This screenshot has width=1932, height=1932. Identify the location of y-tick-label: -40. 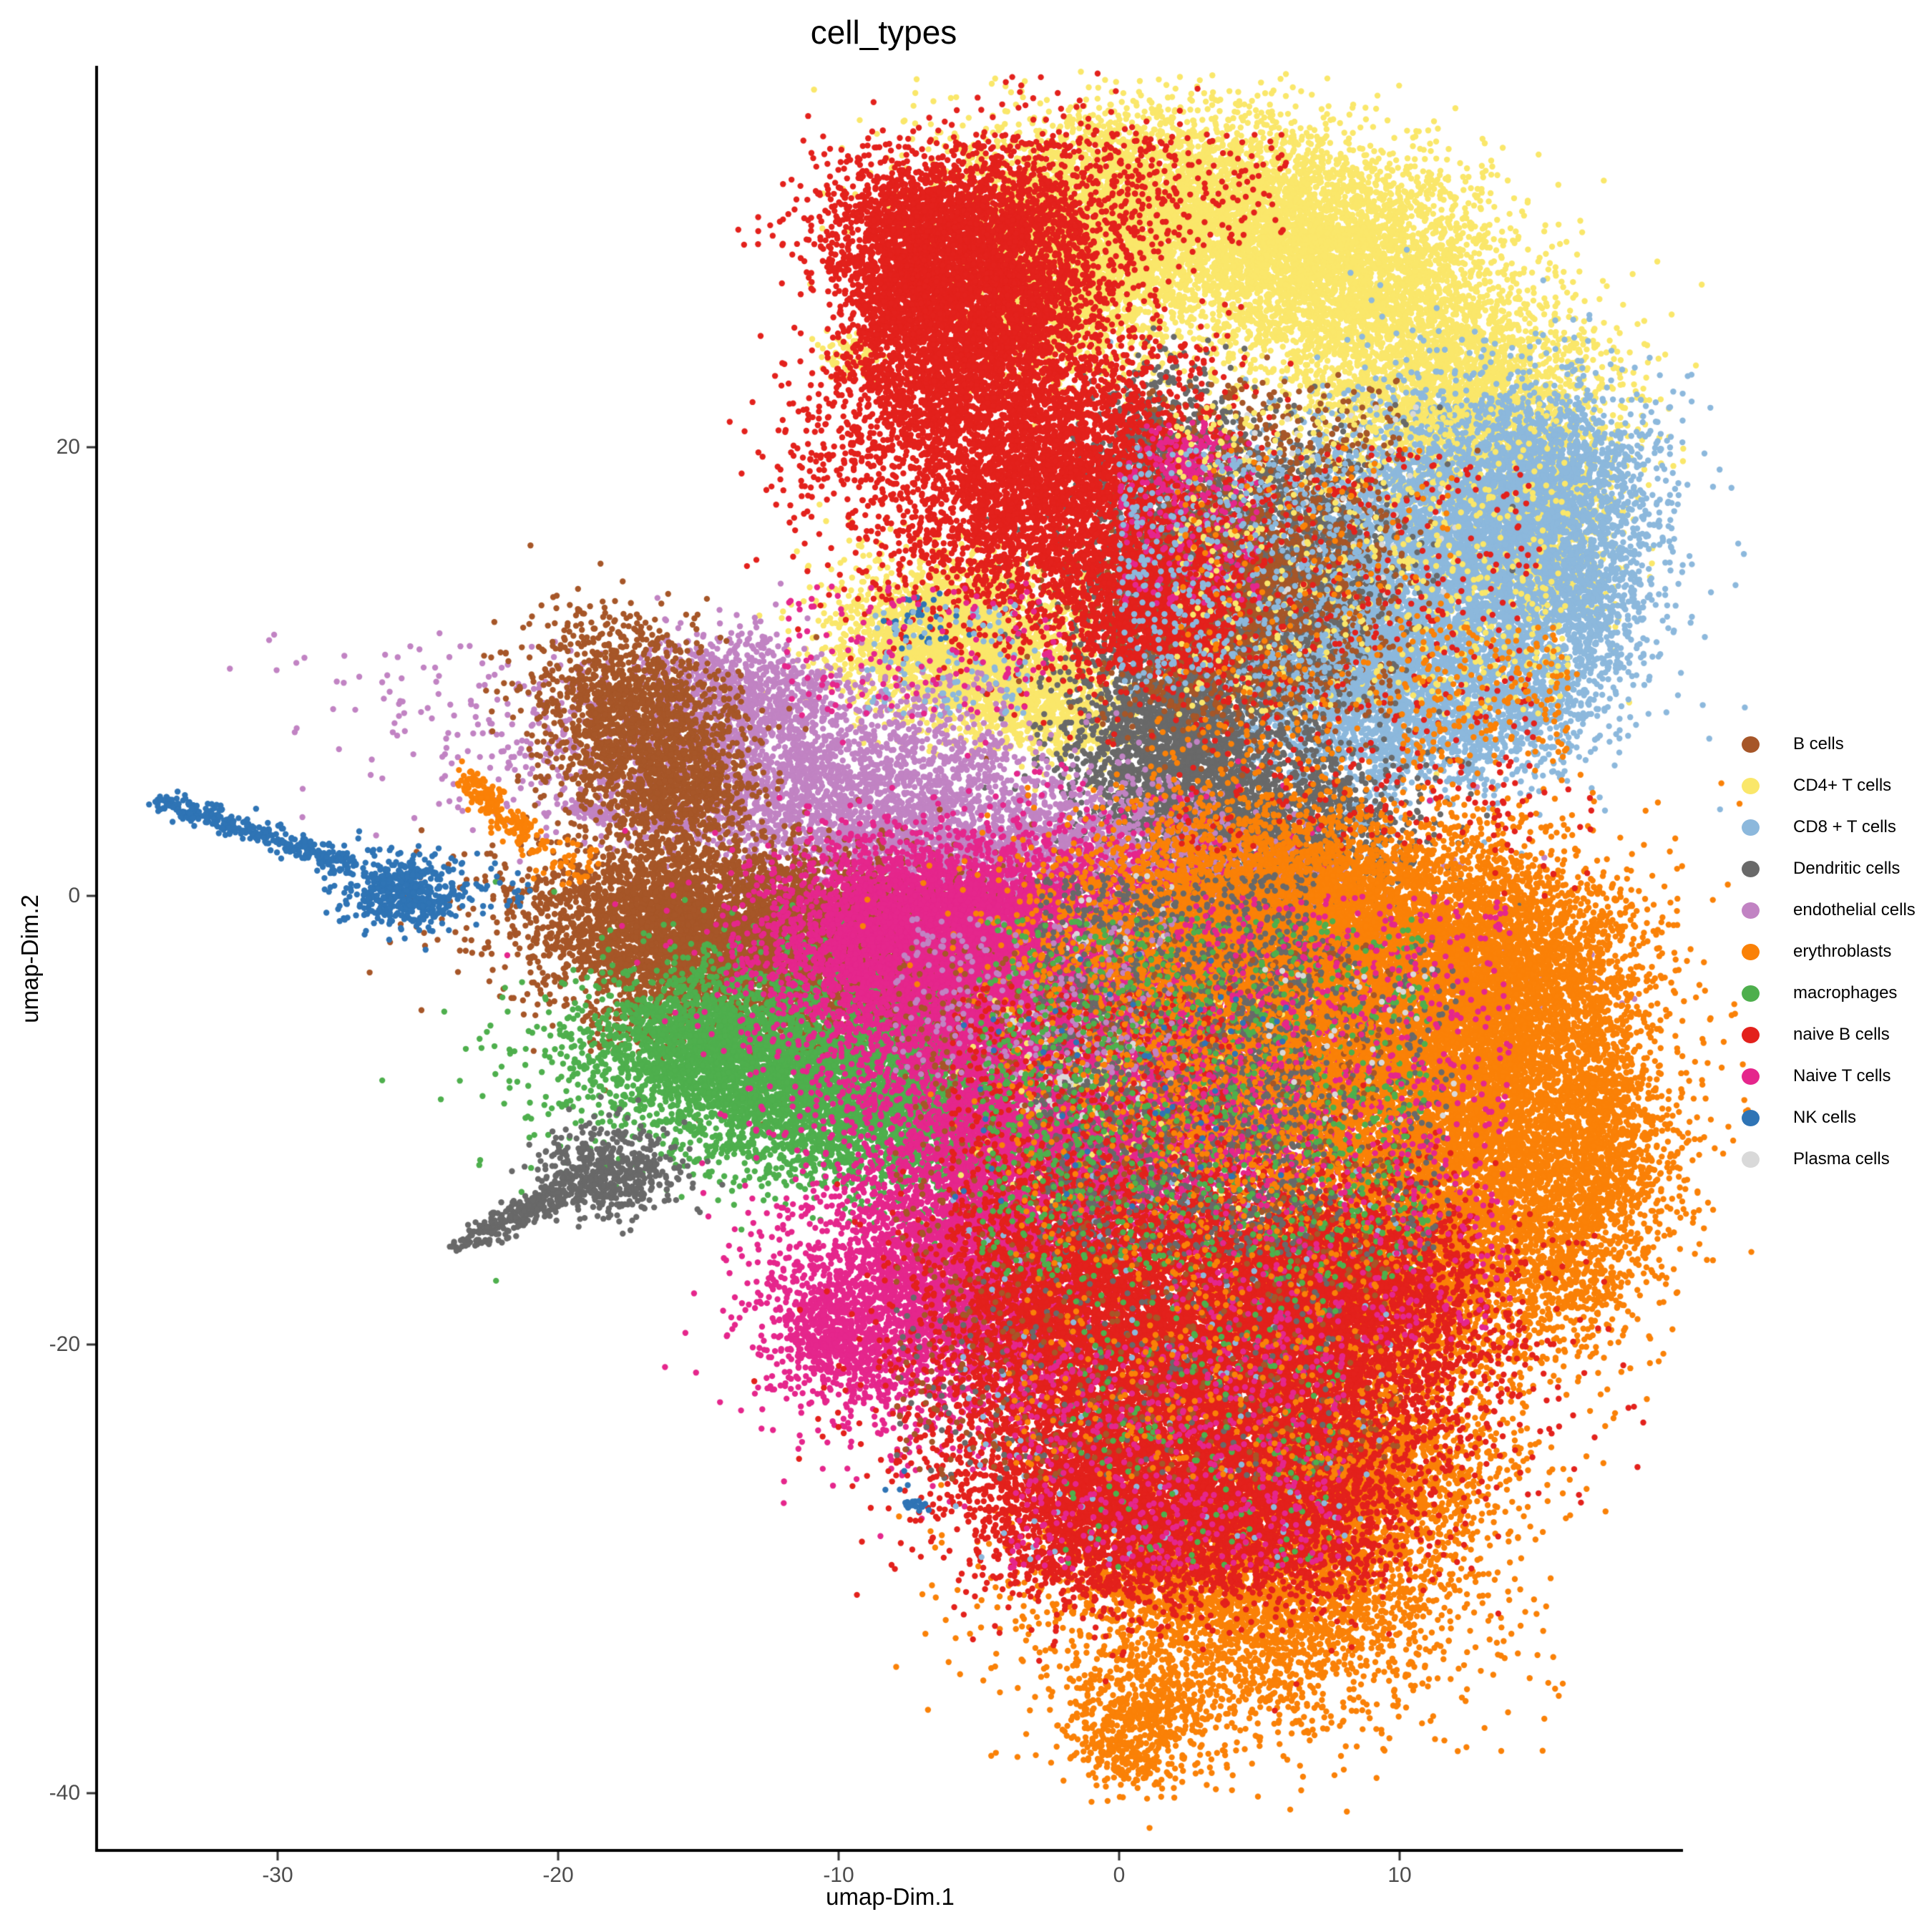
(64, 1793).